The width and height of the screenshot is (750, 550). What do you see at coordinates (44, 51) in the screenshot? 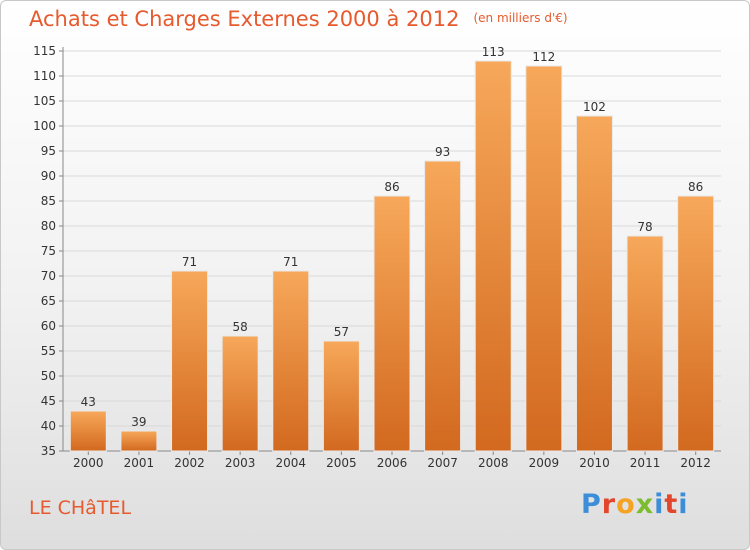
I see `y-tick-label: 115` at bounding box center [44, 51].